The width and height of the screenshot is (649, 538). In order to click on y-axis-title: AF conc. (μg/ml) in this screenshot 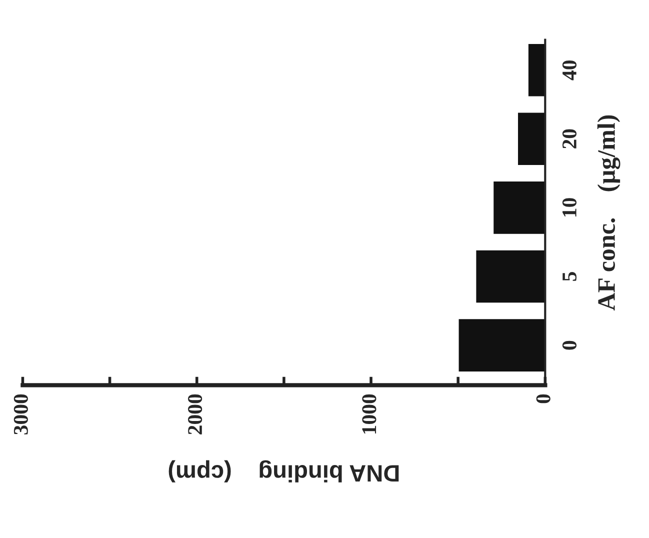, I will do `click(608, 213)`.